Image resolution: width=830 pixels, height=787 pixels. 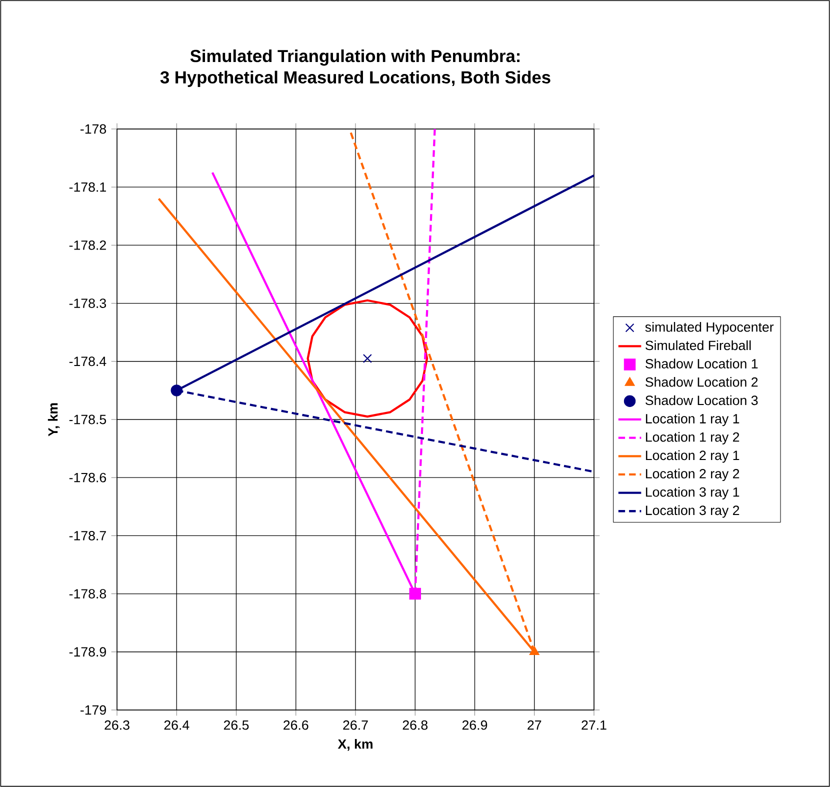 I want to click on y-tick-label: -178.3, so click(x=87, y=303).